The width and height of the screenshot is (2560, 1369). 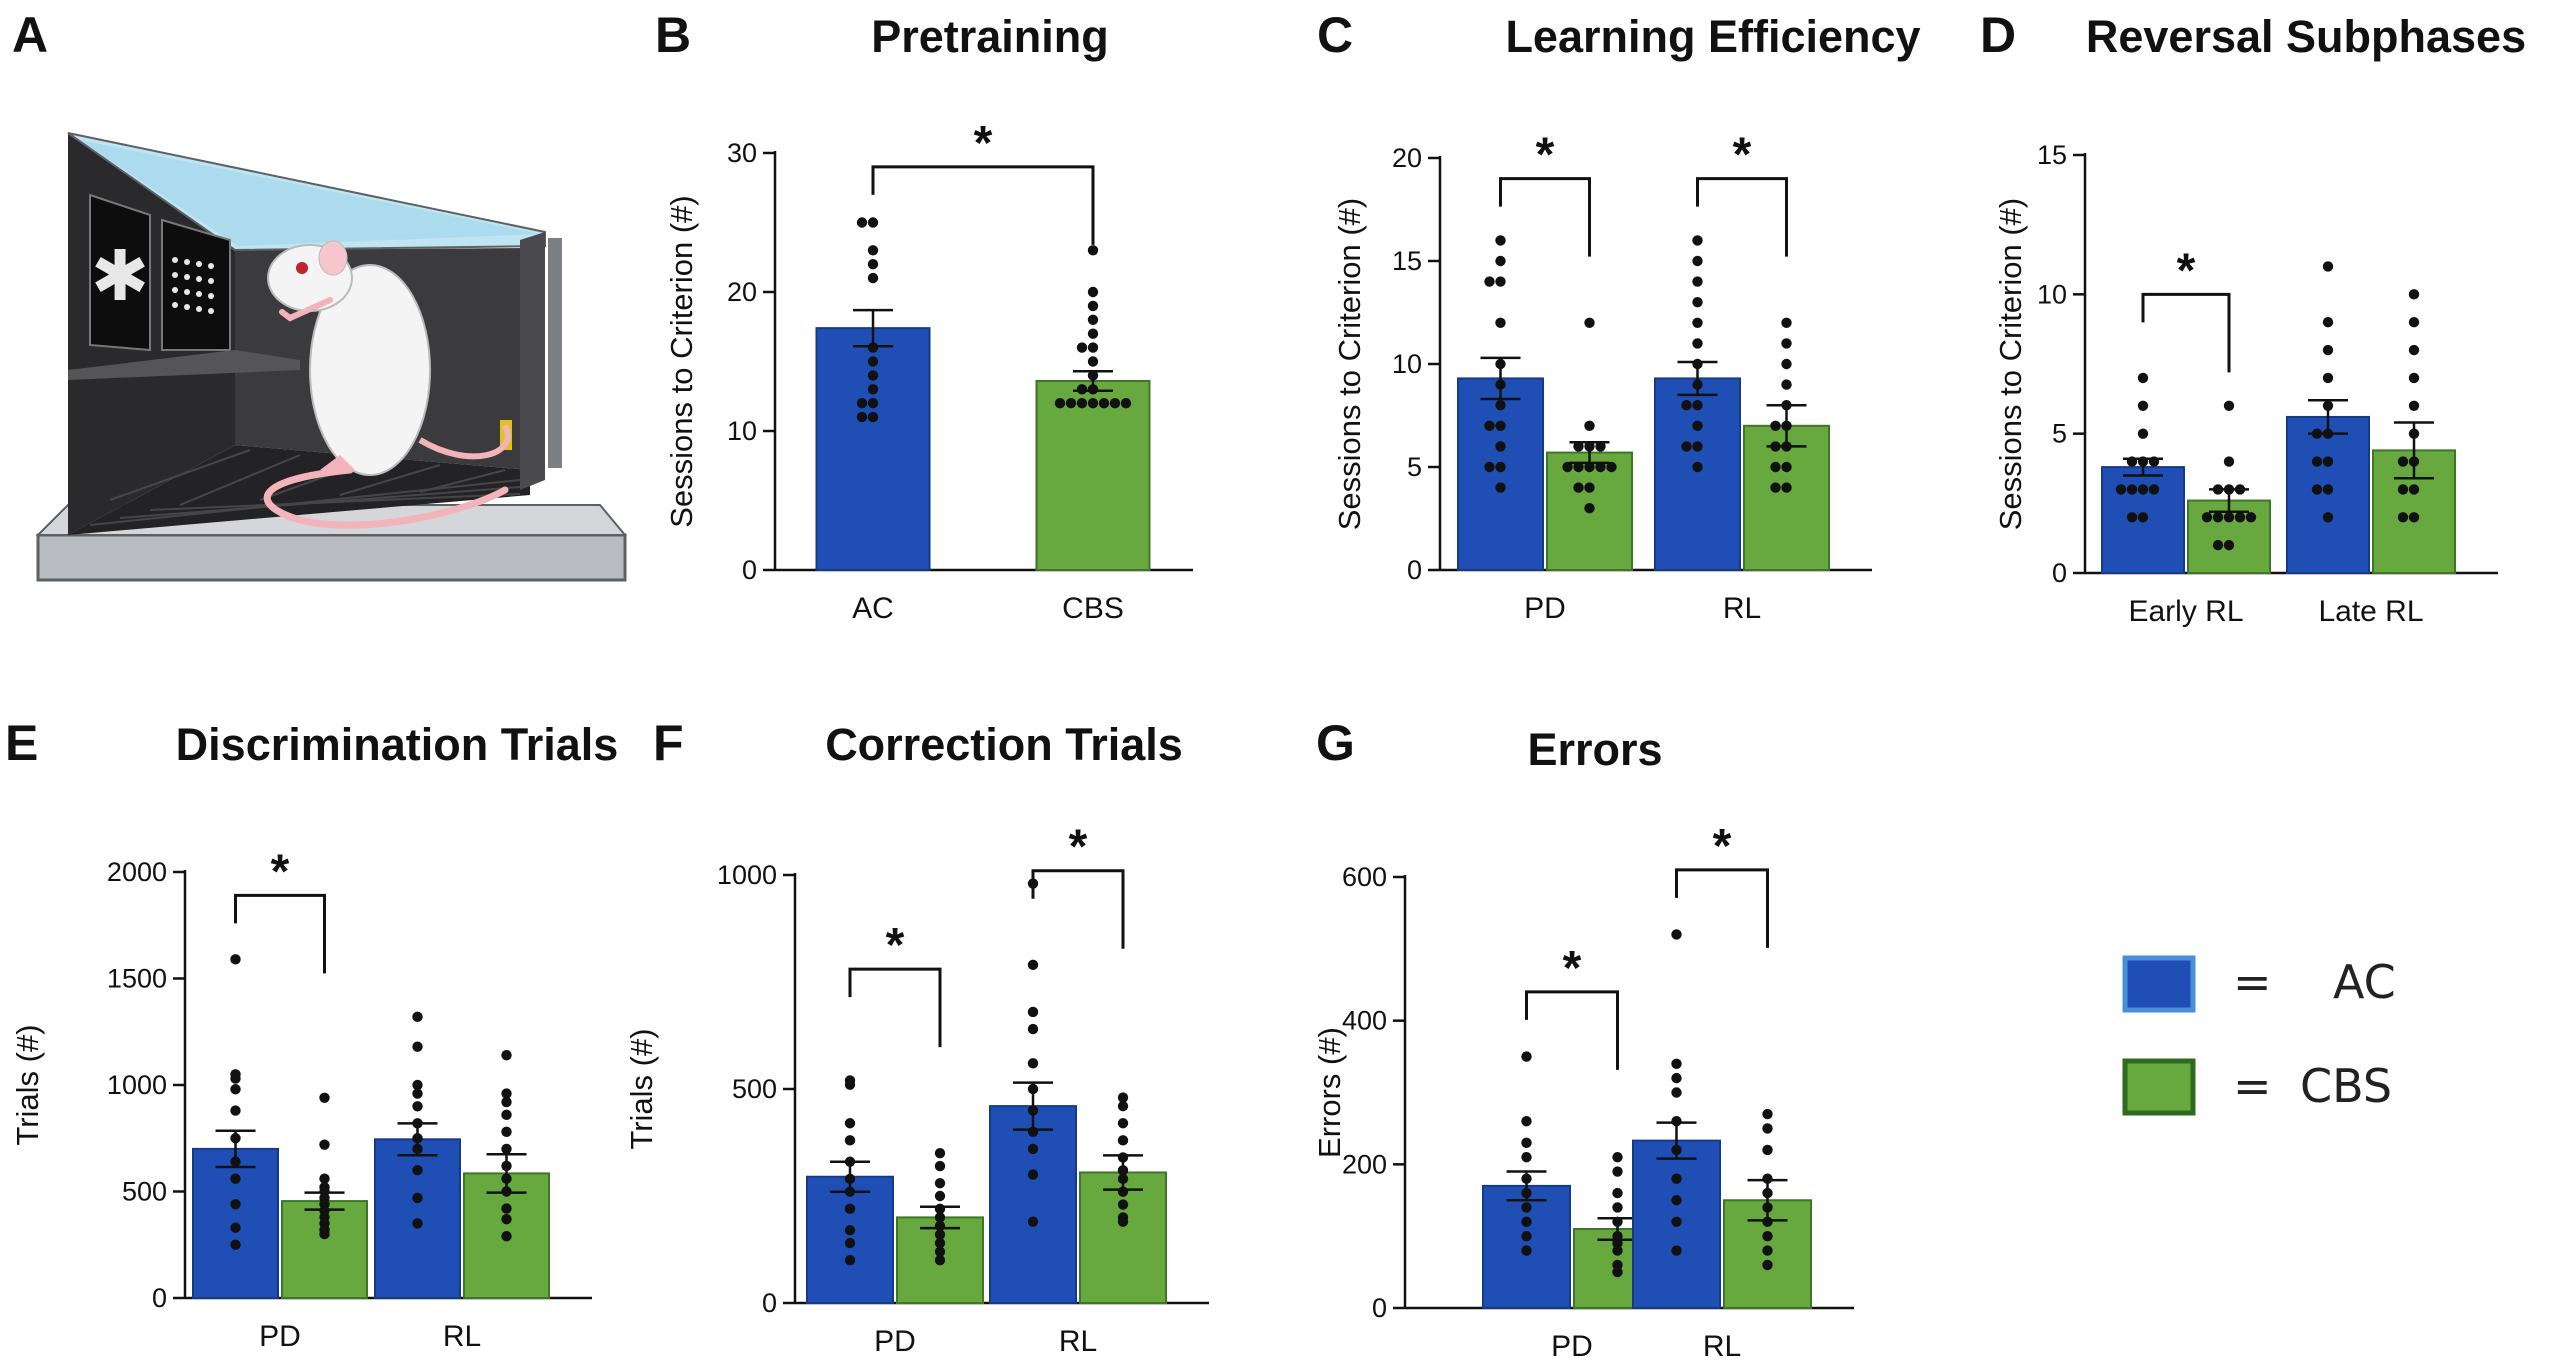 What do you see at coordinates (1594, 749) in the screenshot?
I see `panel-title: Errors` at bounding box center [1594, 749].